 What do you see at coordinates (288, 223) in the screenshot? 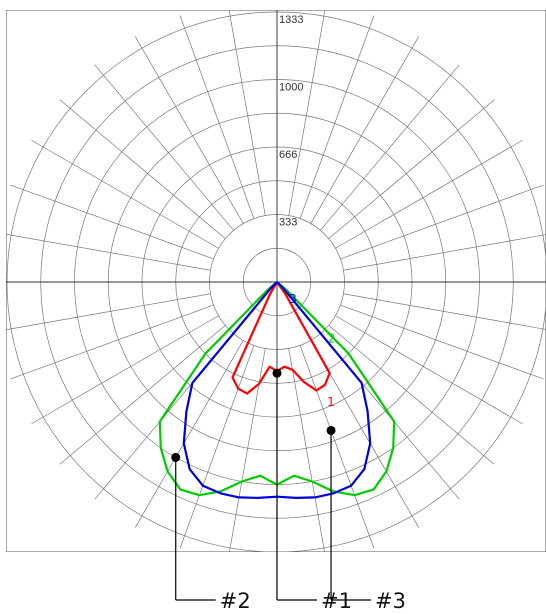
I see `radial-tick-label: 333` at bounding box center [288, 223].